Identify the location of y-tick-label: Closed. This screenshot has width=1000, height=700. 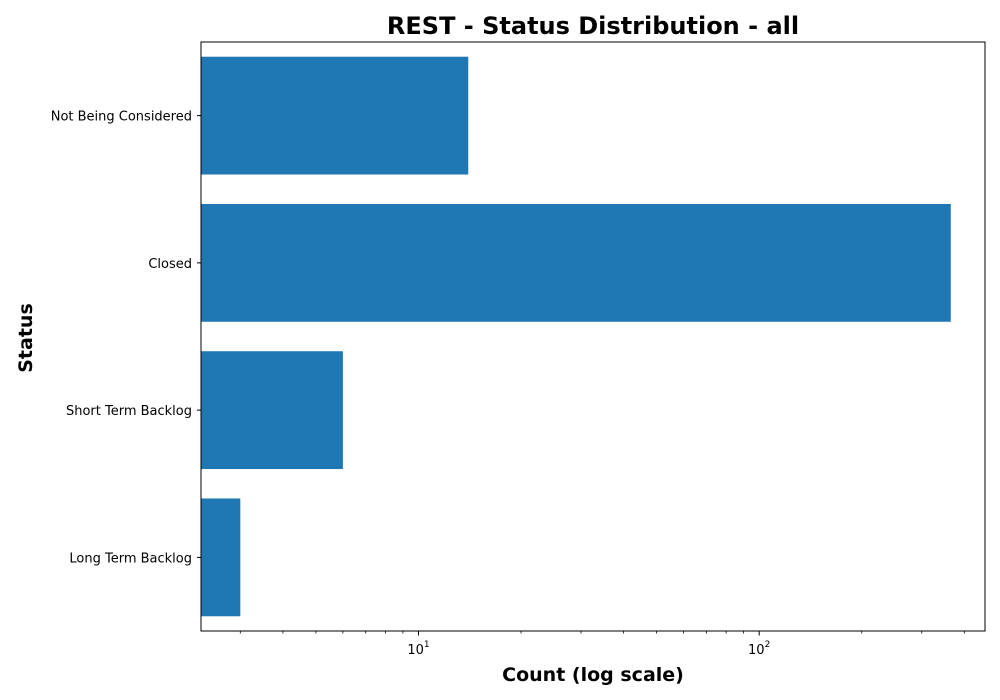
(170, 264).